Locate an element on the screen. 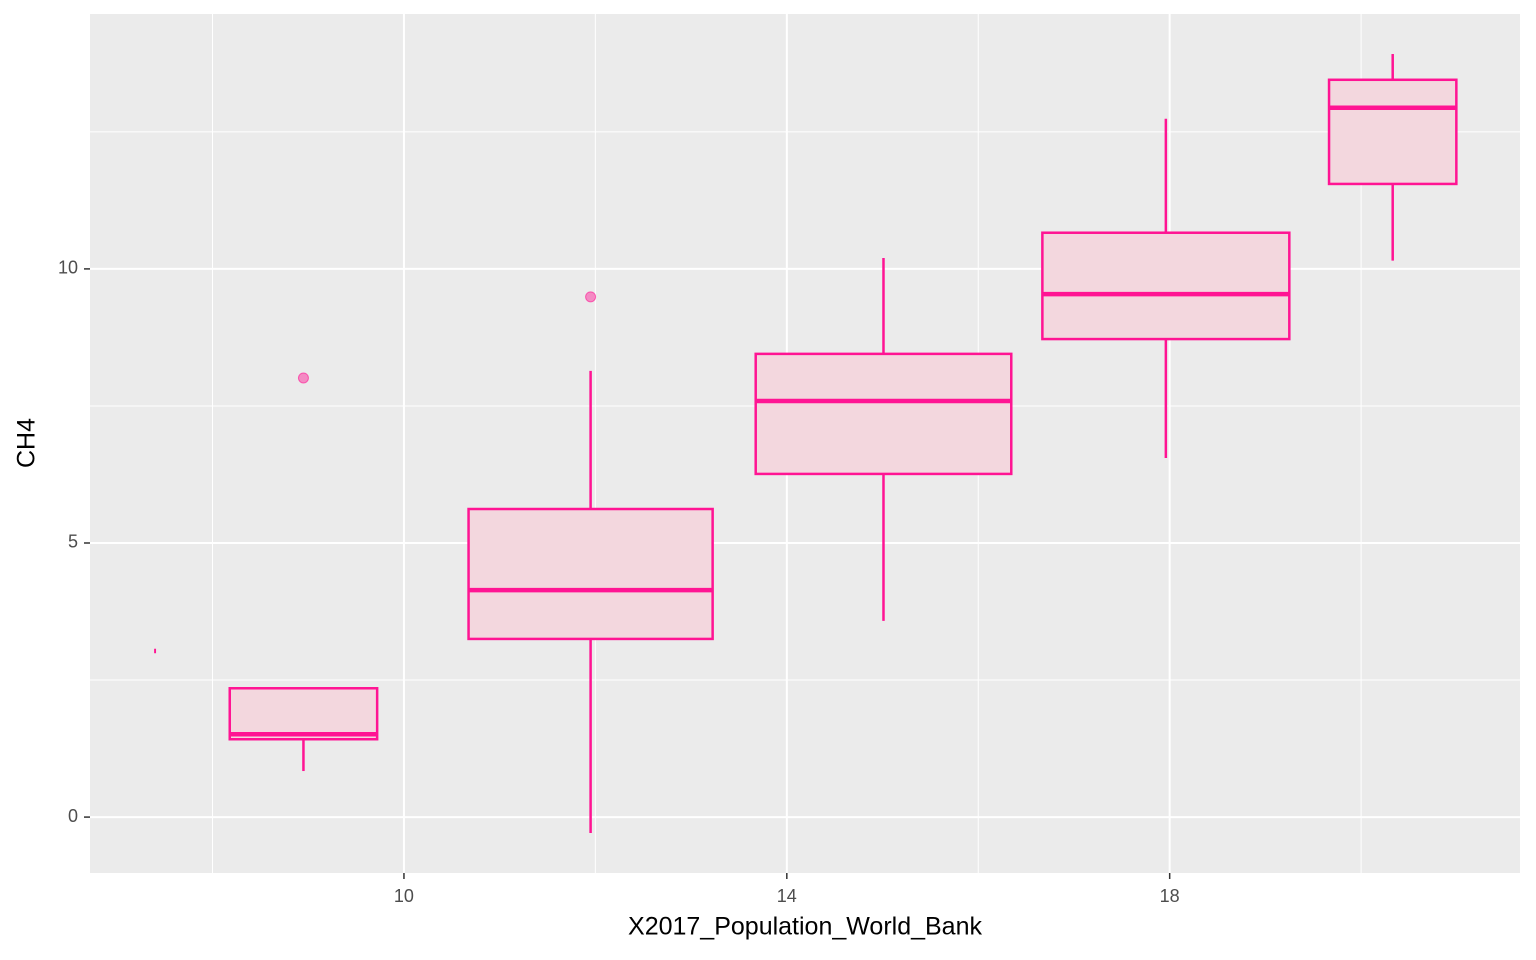 This screenshot has height=960, width=1536. x-tick-label: 18 is located at coordinates (1170, 896).